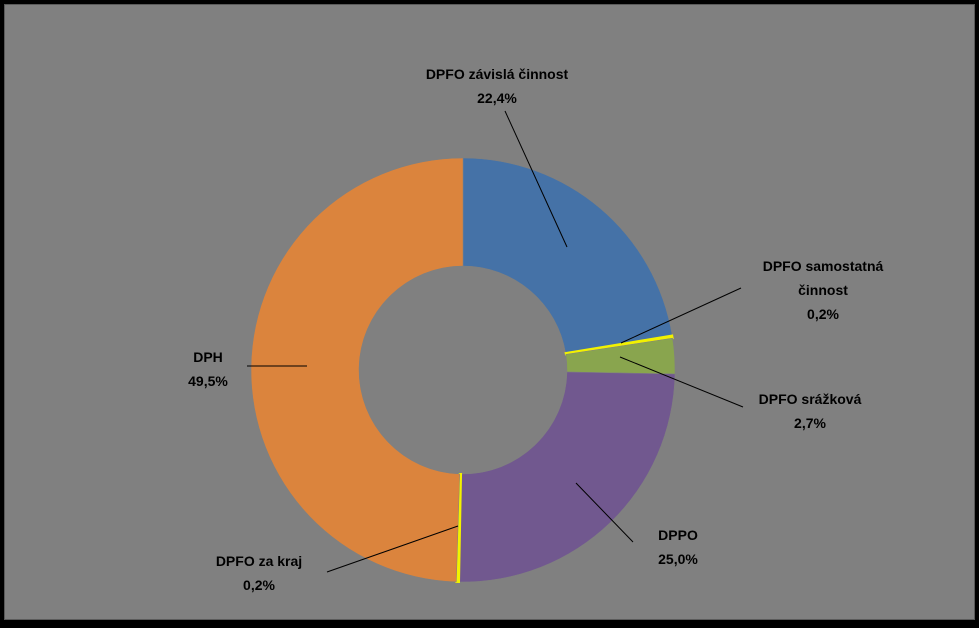 This screenshot has width=979, height=628. Describe the element at coordinates (208, 357) in the screenshot. I see `slice-label-5: DPH` at that location.